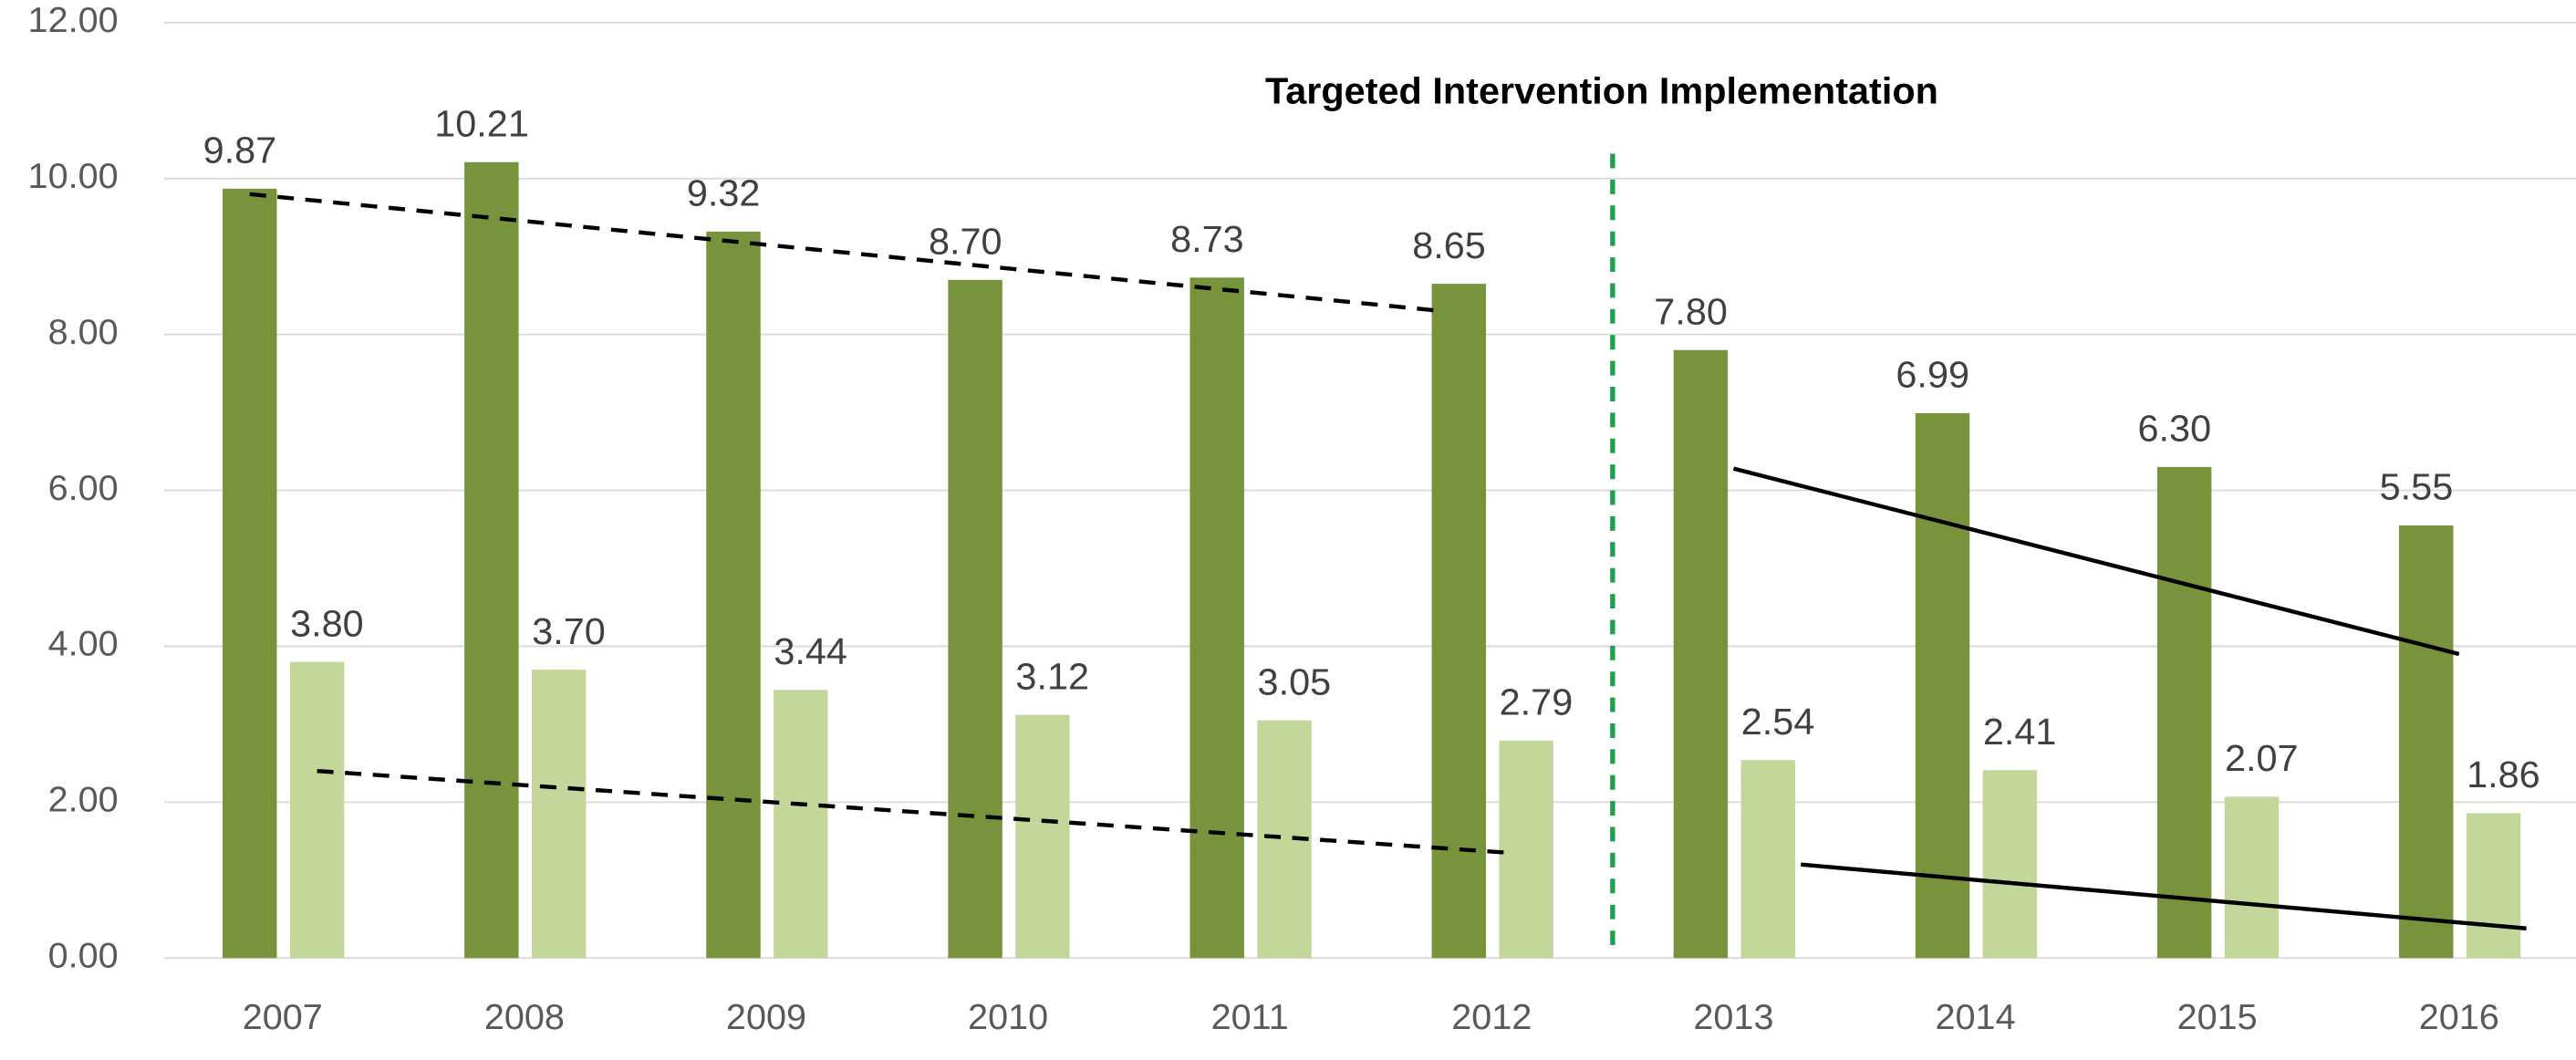  Describe the element at coordinates (481, 124) in the screenshot. I see `value-label: 10.21` at that location.